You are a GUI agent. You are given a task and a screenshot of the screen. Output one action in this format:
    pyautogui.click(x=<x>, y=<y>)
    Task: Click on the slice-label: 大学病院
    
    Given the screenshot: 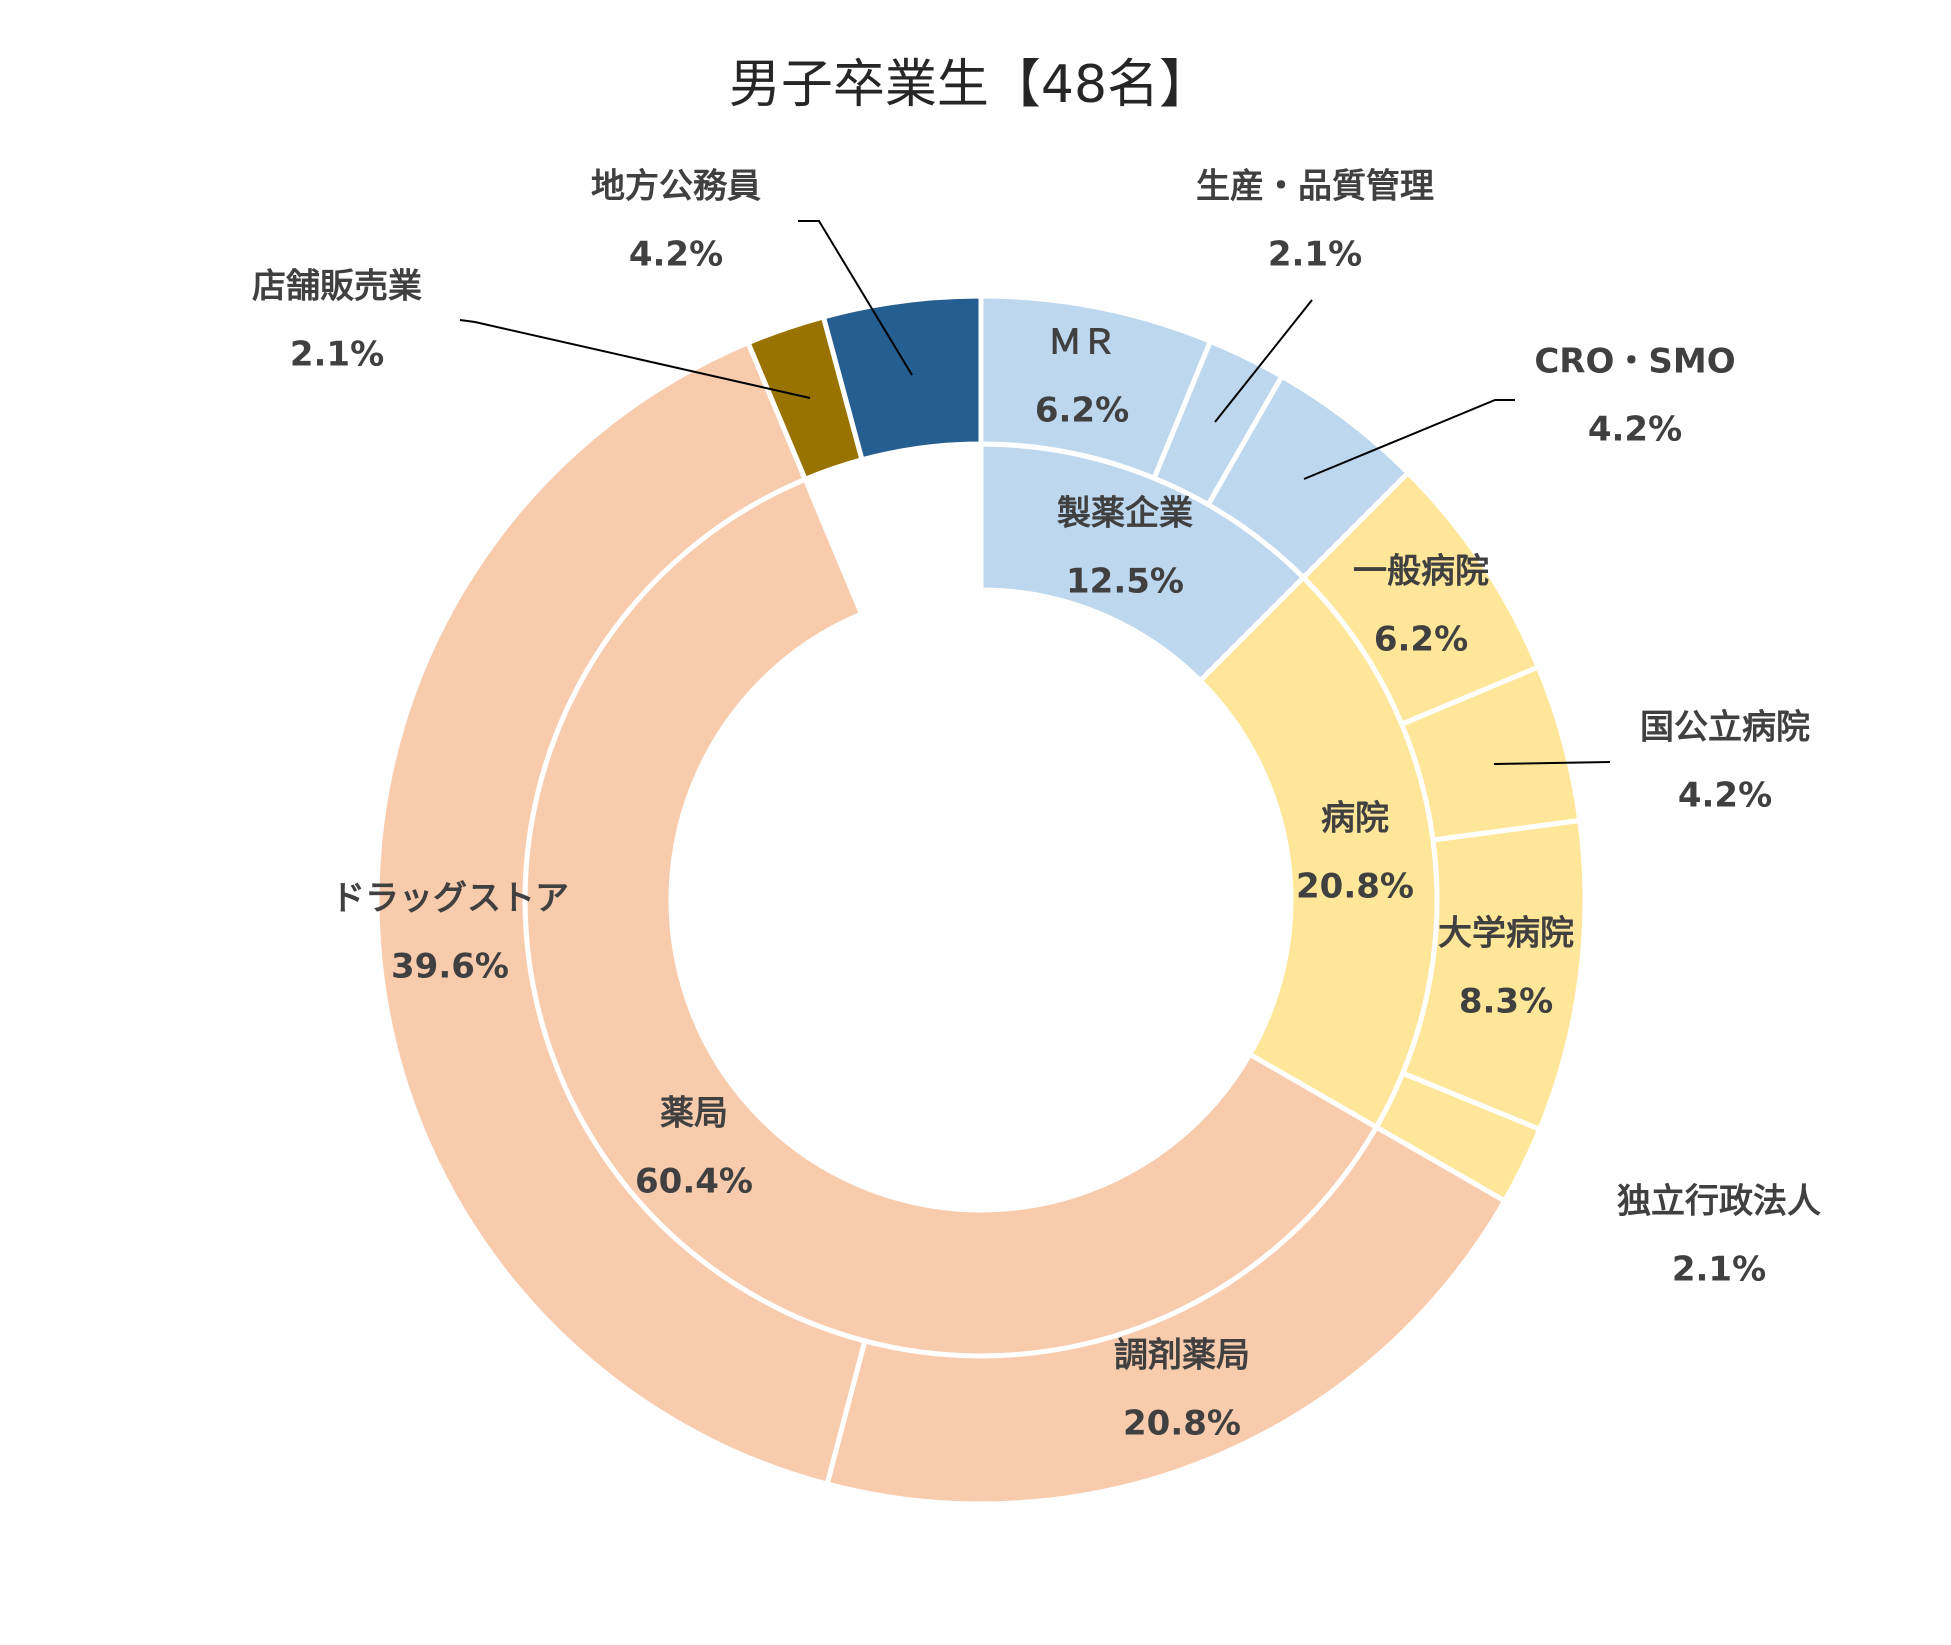 What is the action you would take?
    pyautogui.click(x=1506, y=934)
    